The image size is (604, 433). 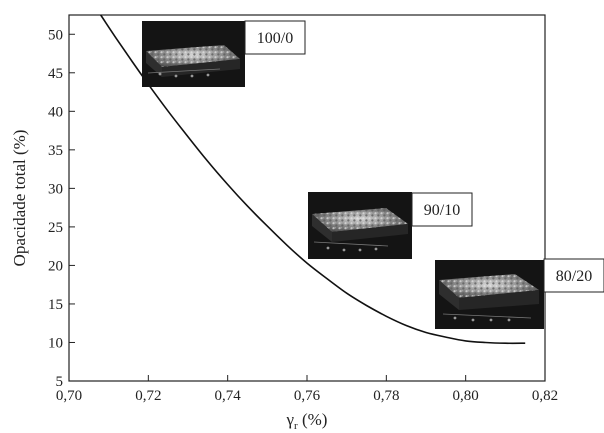 What do you see at coordinates (55, 35) in the screenshot?
I see `y-tick-label: 50` at bounding box center [55, 35].